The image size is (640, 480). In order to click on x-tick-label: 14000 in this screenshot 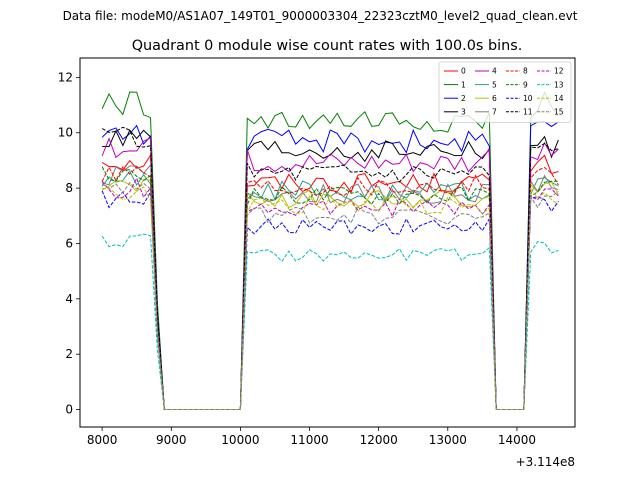, I will do `click(517, 440)`.